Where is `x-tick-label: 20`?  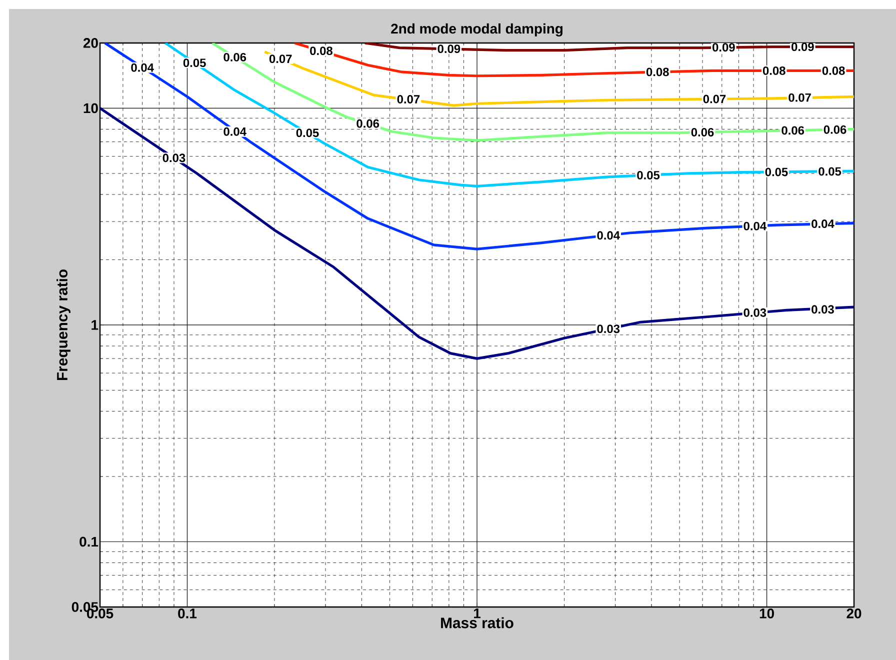
x-tick-label: 20 is located at coordinates (854, 613).